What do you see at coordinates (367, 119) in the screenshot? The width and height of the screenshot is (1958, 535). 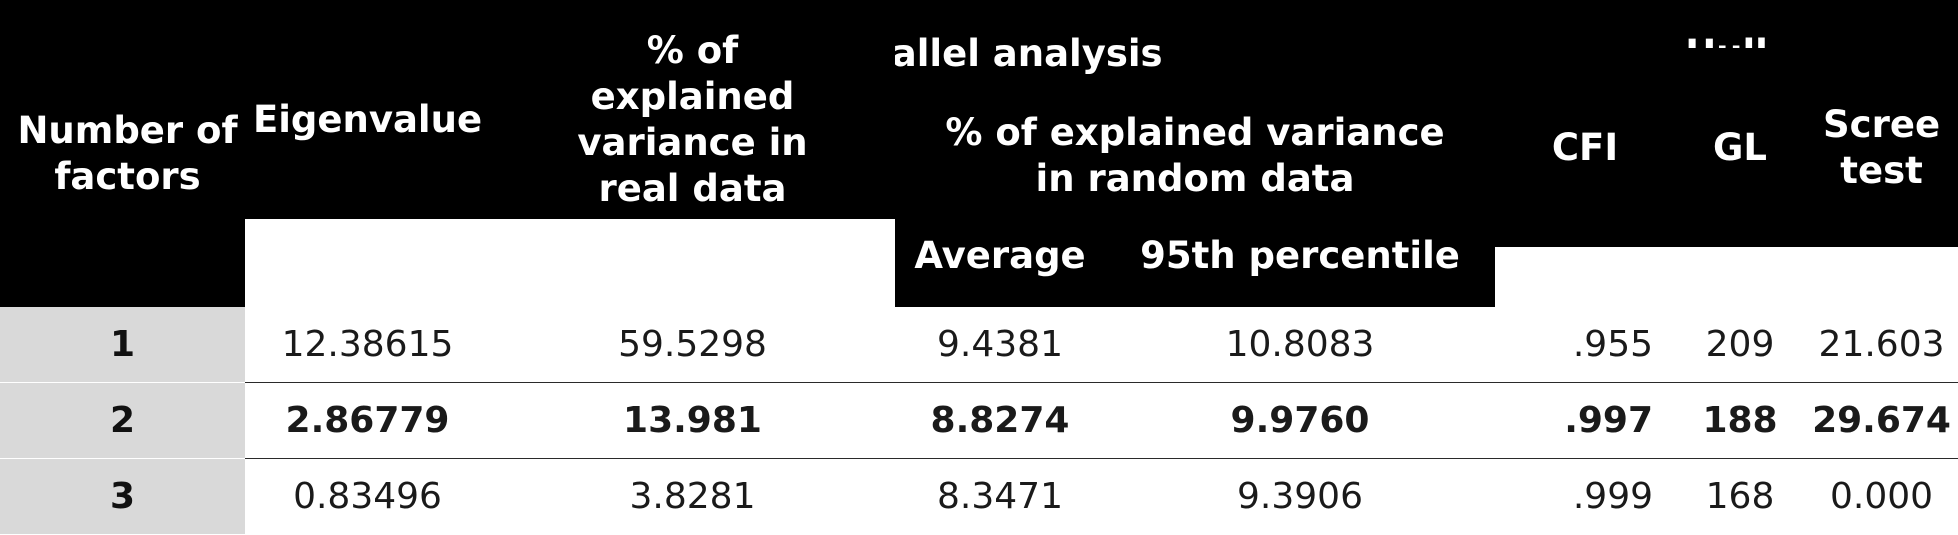 I see `header-eigenvalue: Eigenvalue` at bounding box center [367, 119].